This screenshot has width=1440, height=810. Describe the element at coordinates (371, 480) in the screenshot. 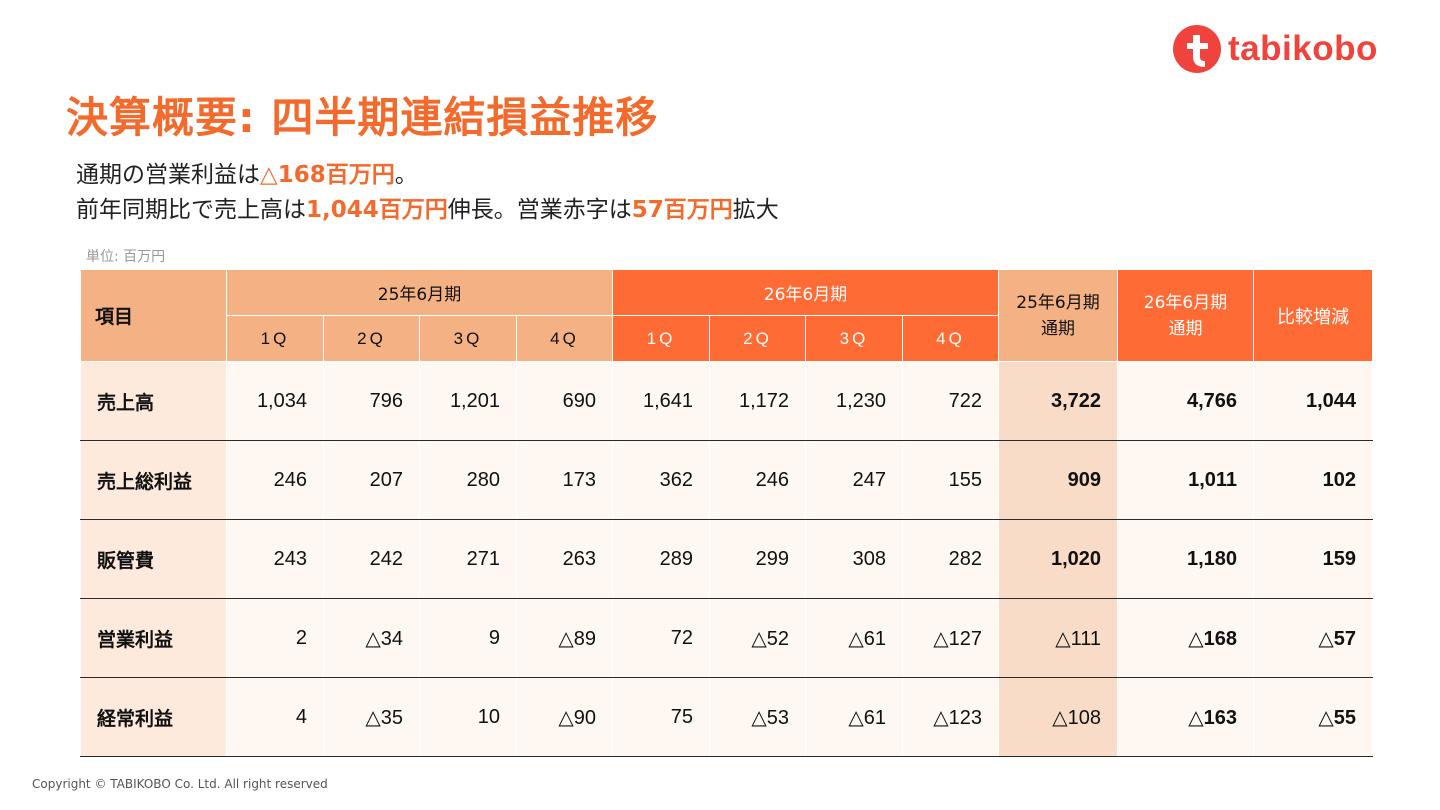

I see `quarter-value-25: 207` at that location.